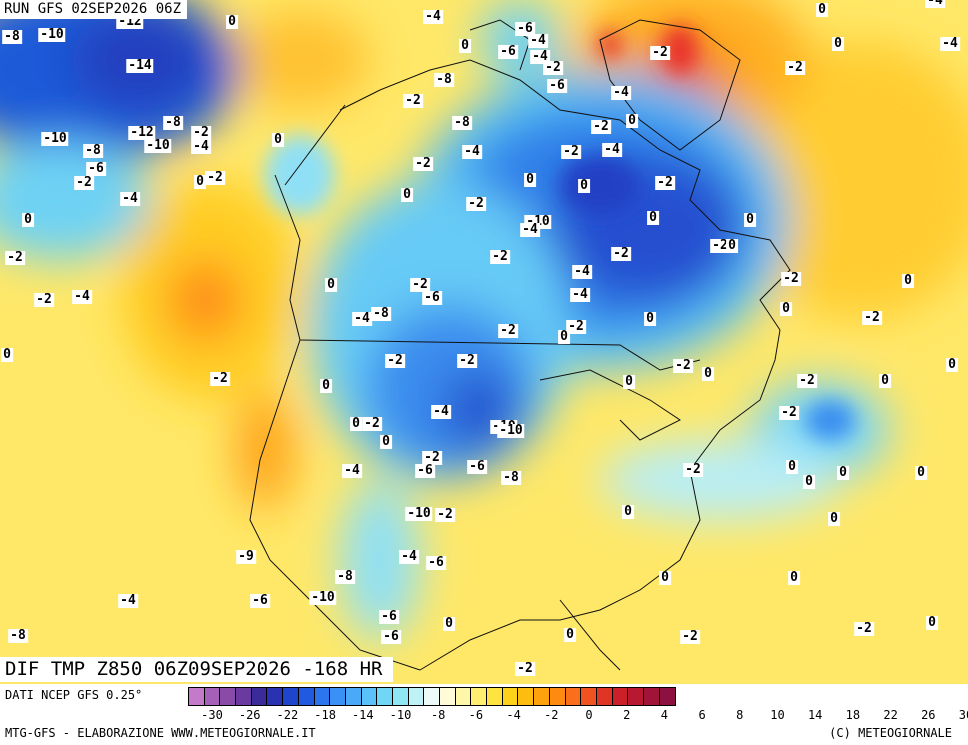 Image resolution: width=968 pixels, height=745 pixels. What do you see at coordinates (74, 695) in the screenshot?
I see `data-source-label: DATI NCEP GFS 0.25°` at bounding box center [74, 695].